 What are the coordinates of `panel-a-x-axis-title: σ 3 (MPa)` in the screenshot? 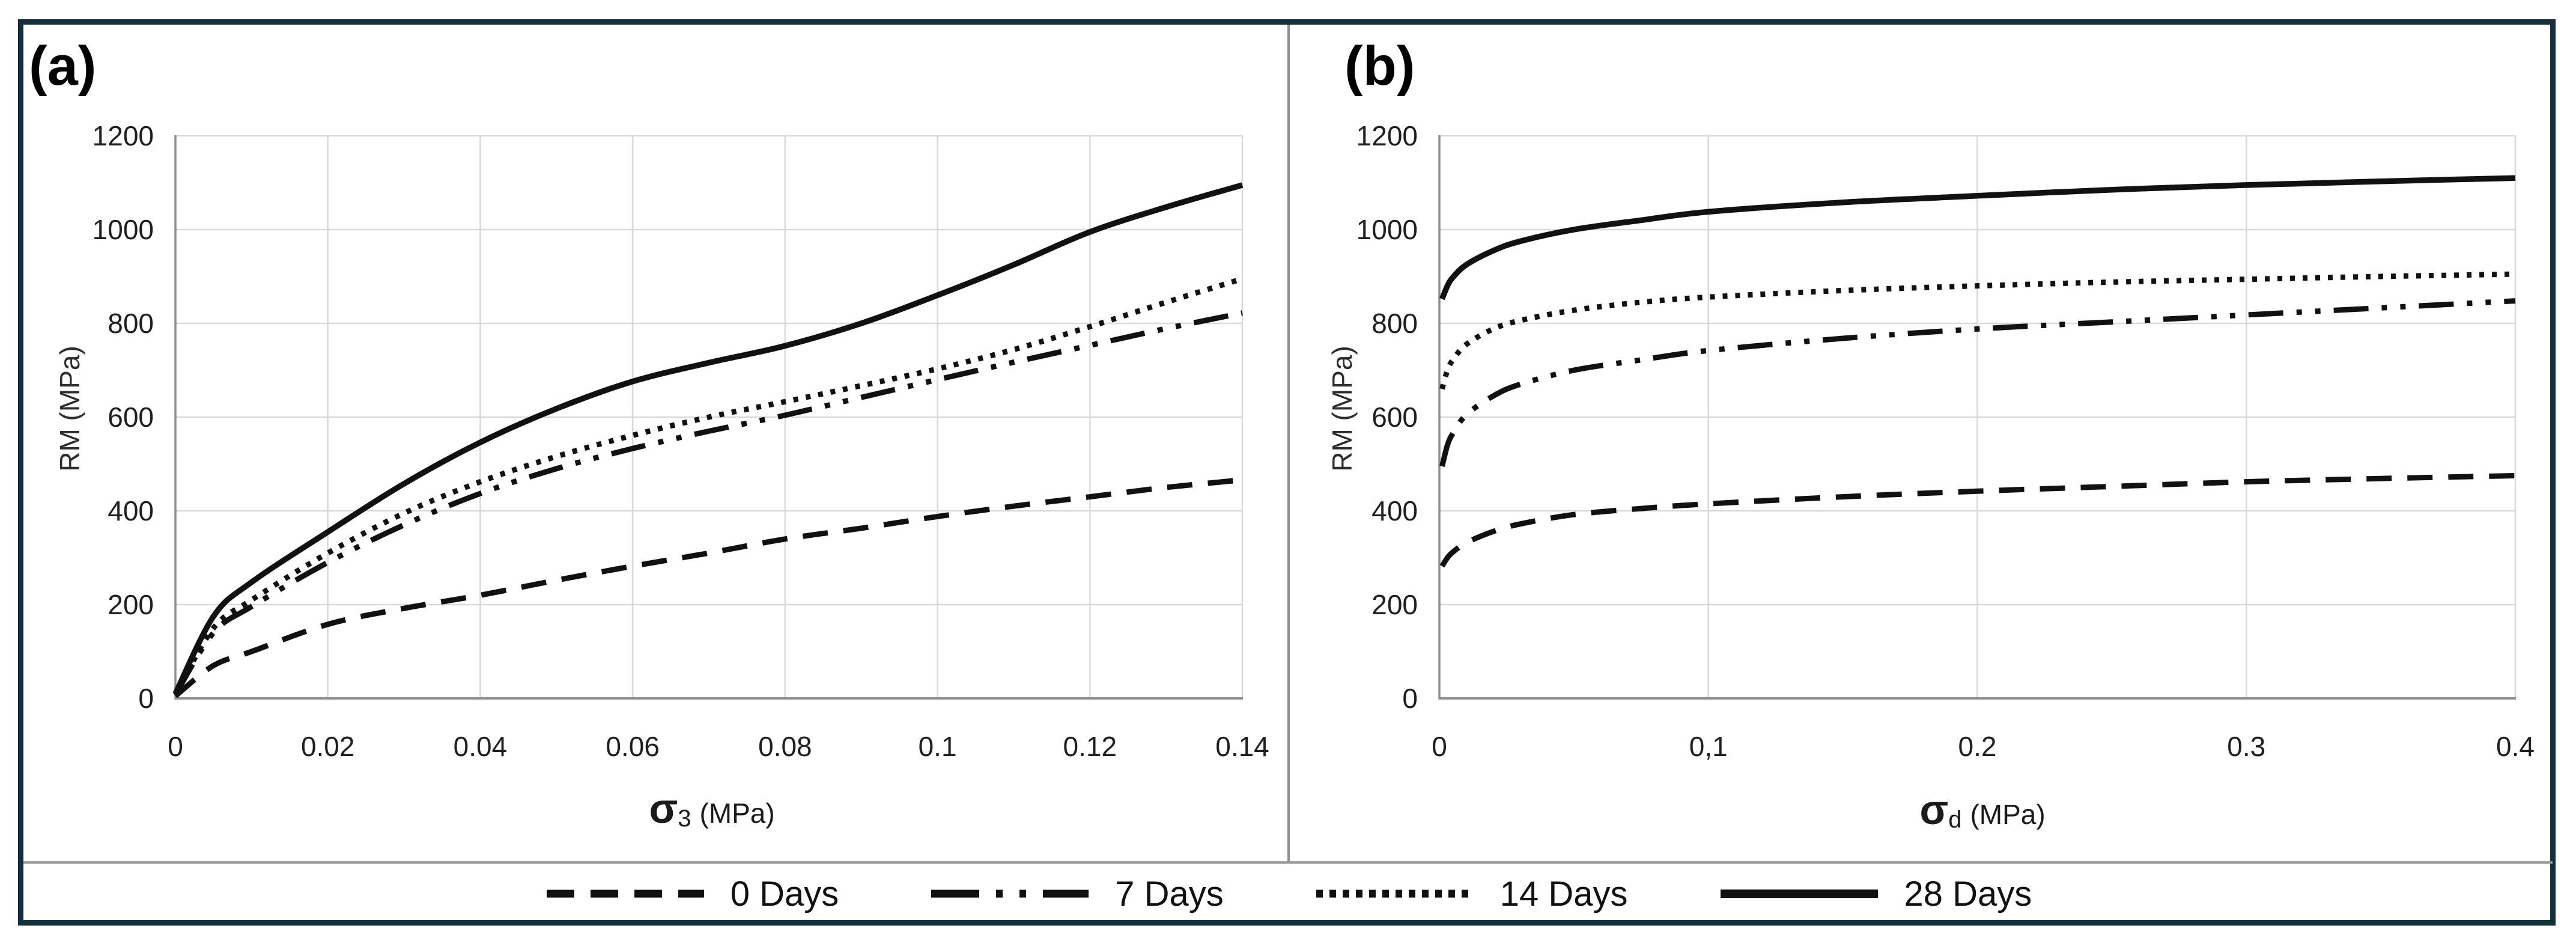 It's located at (712, 808).